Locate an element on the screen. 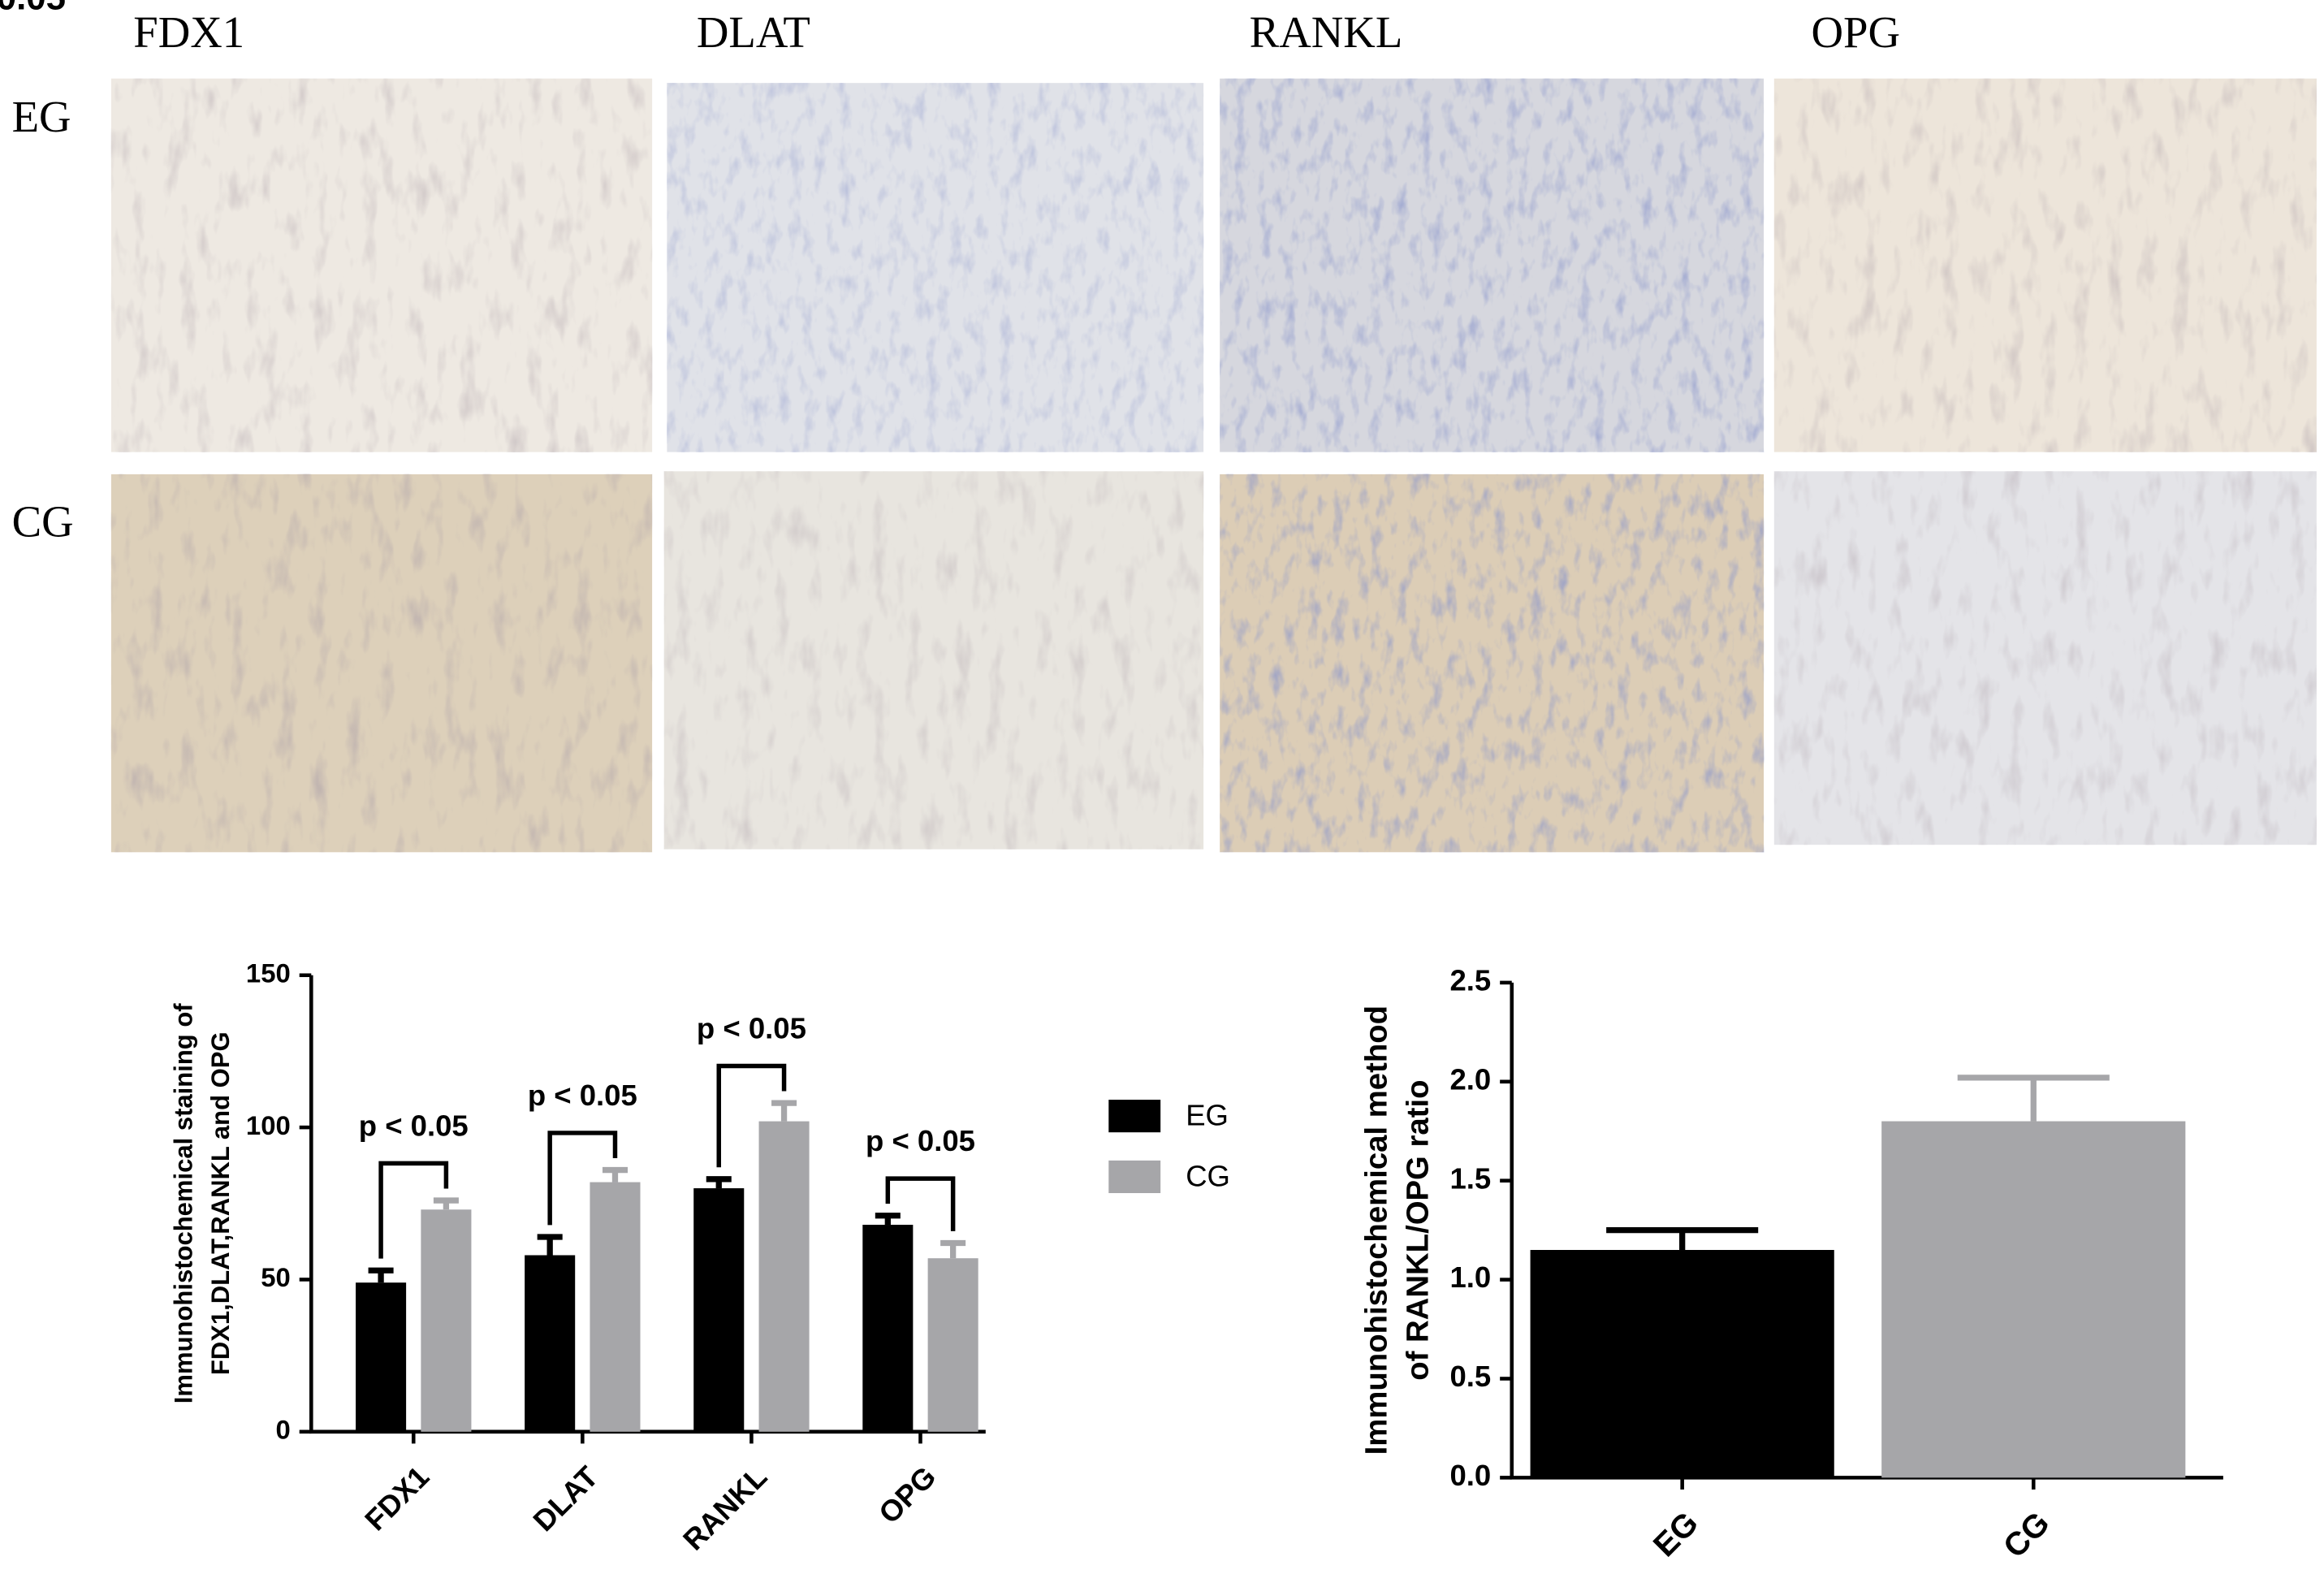  column-label: FDX1 is located at coordinates (188, 32).